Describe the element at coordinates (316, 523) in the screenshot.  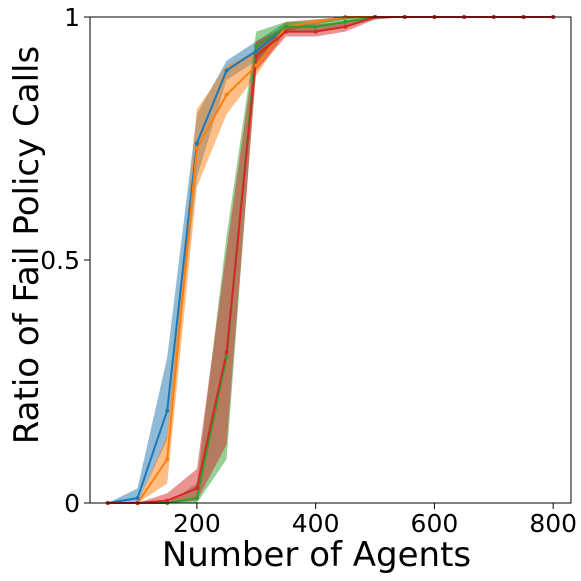
I see `x-tick-label: 400` at that location.